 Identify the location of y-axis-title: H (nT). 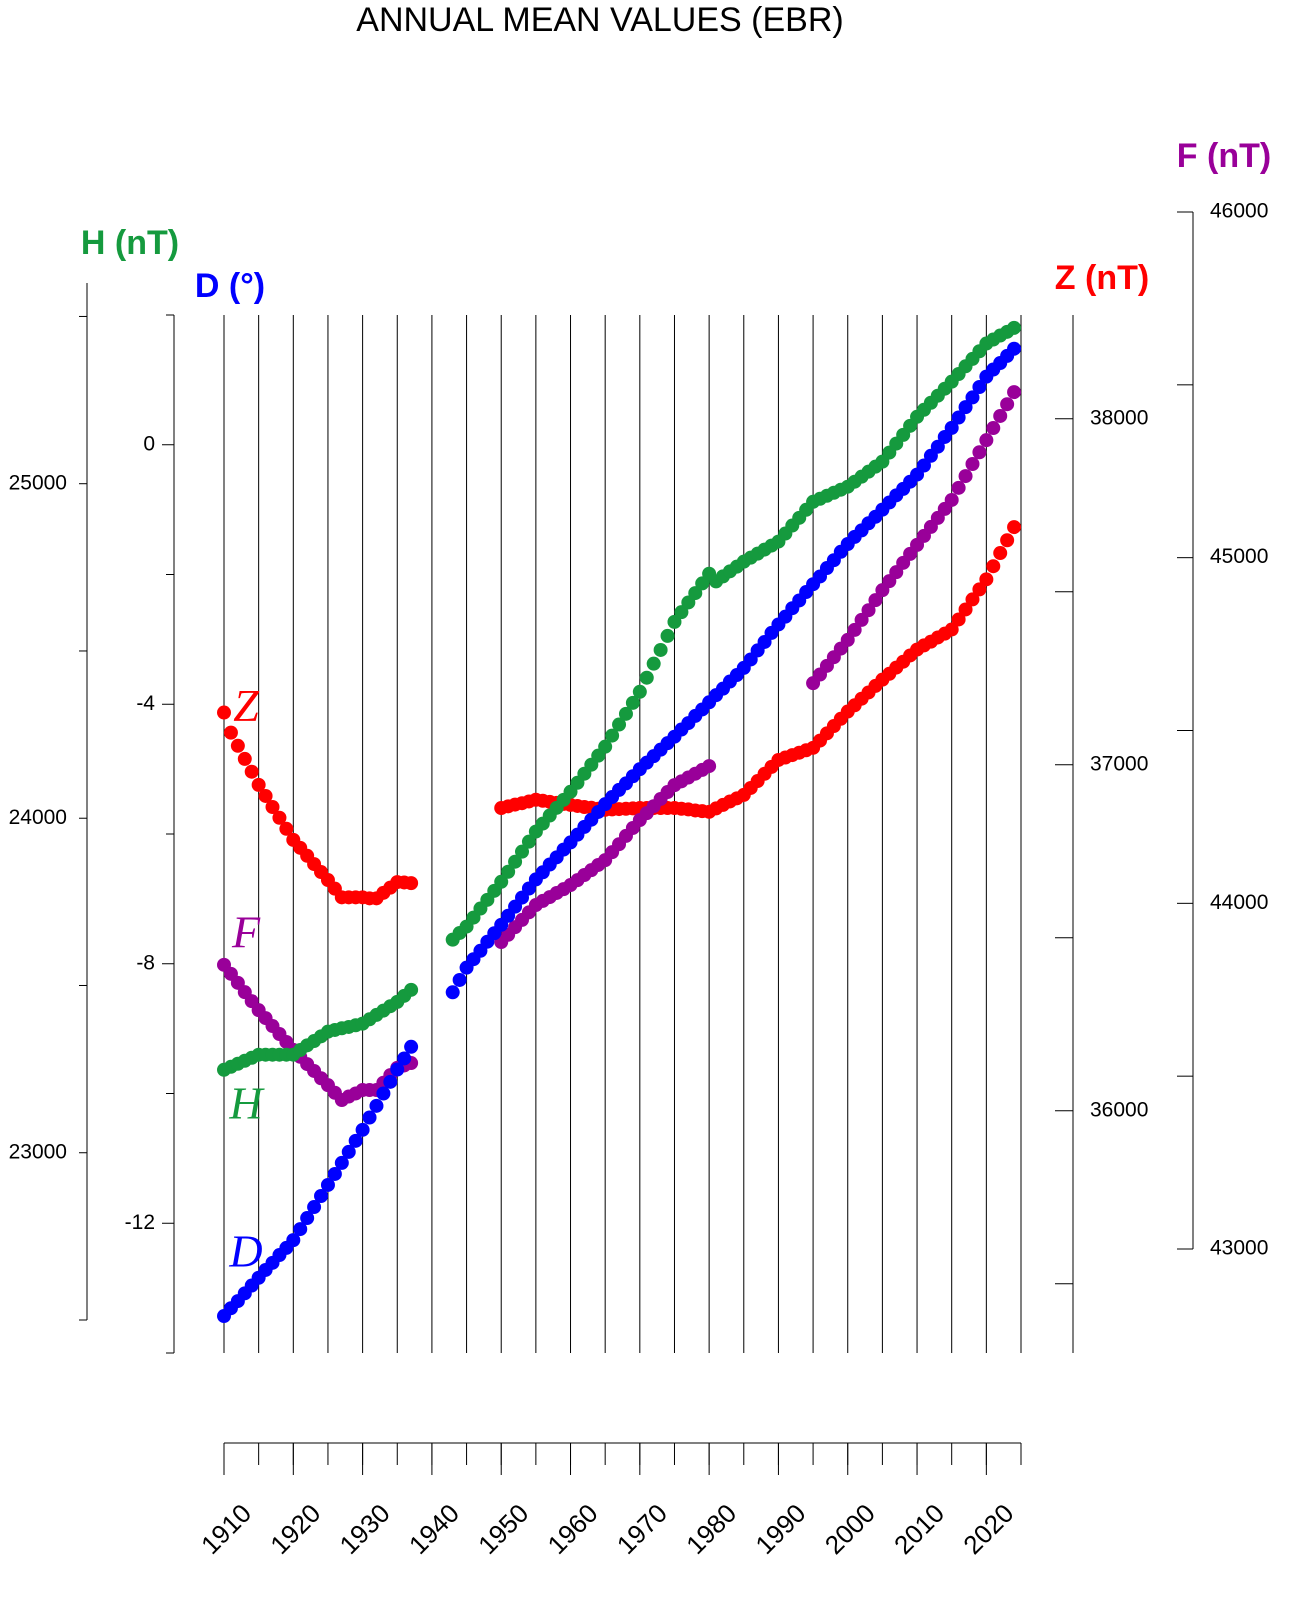
(130, 243).